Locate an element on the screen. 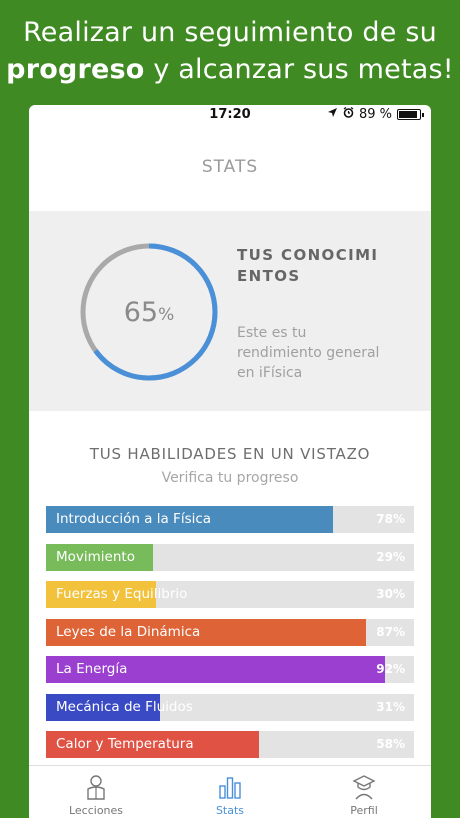 This screenshot has height=818, width=460. knowledge-percent: 65% is located at coordinates (149, 312).